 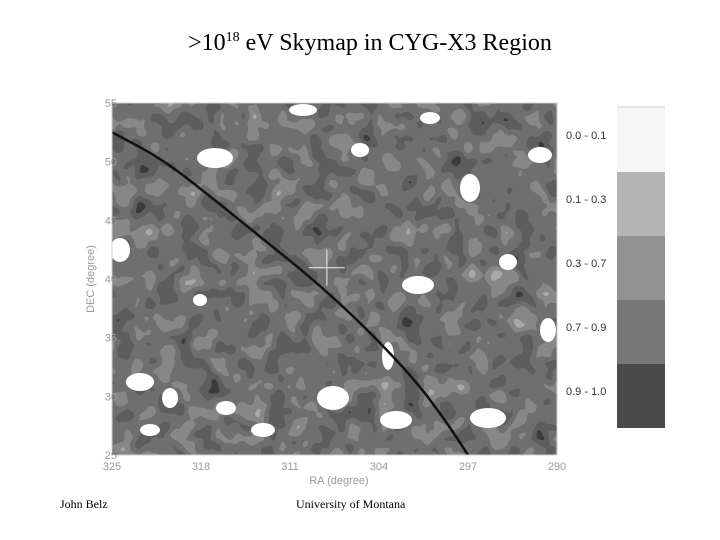 What do you see at coordinates (326, 267) in the screenshot?
I see `source-marker` at bounding box center [326, 267].